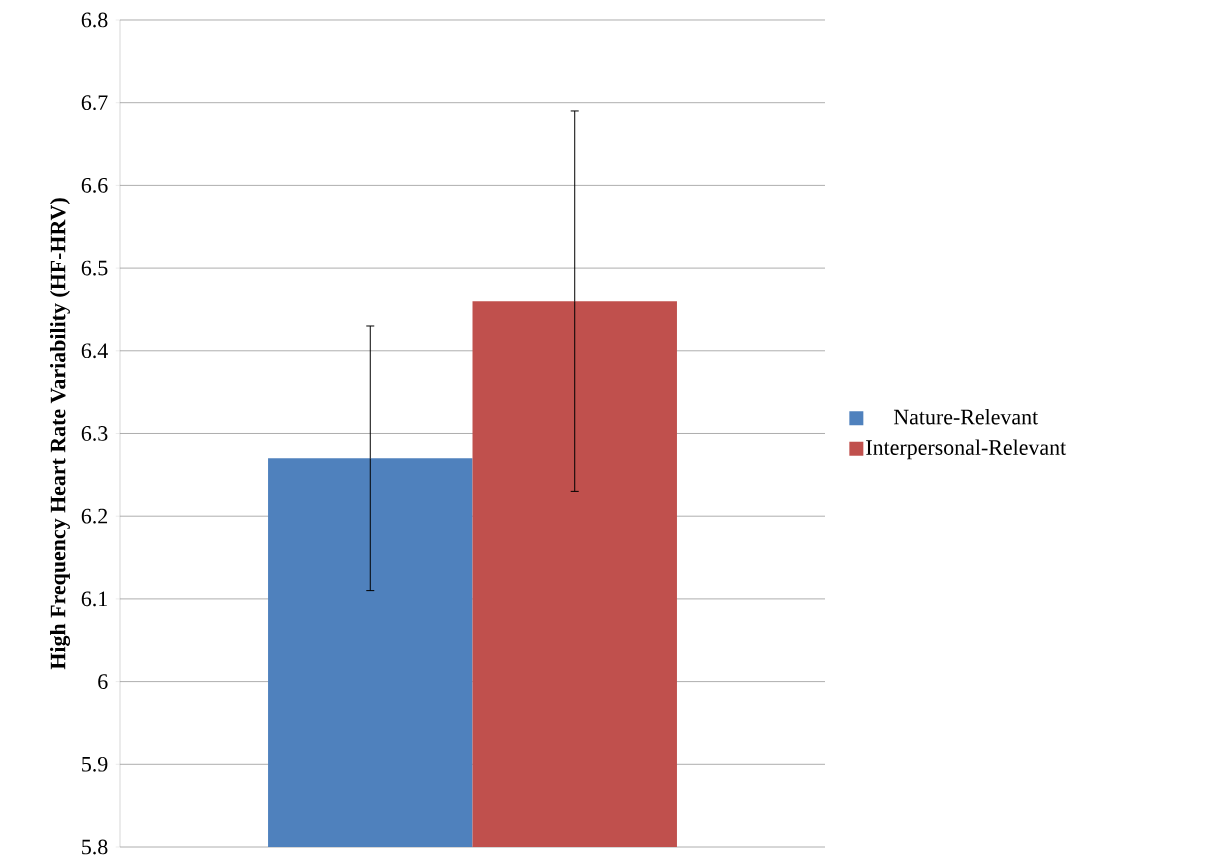 This screenshot has height=867, width=1205. I want to click on y-tick-label: 6.5, so click(94, 268).